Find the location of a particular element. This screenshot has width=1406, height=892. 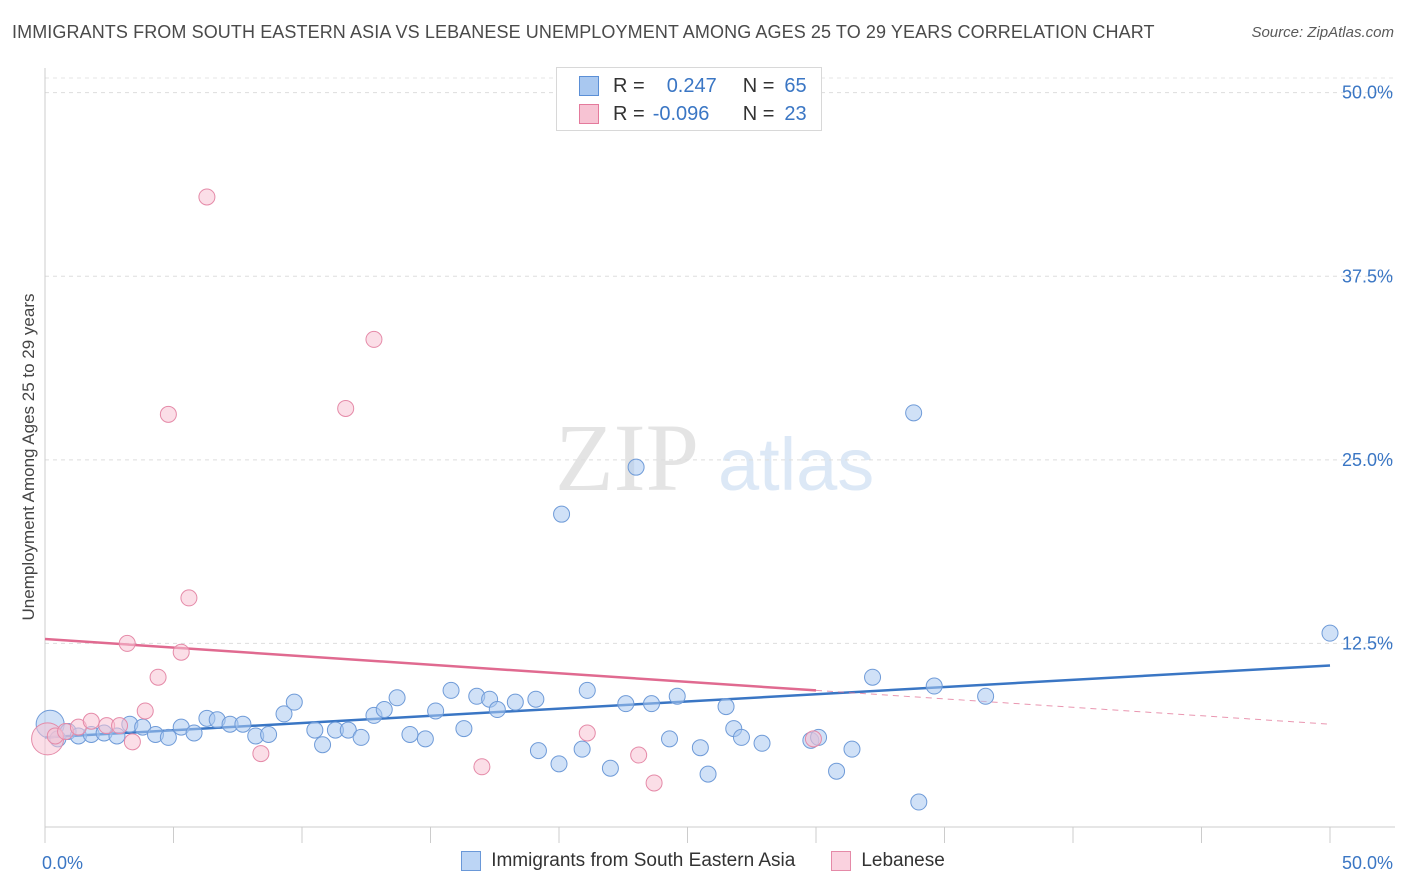

stats-row-pink: R = -0.096 N = 23 is located at coordinates (693, 114).